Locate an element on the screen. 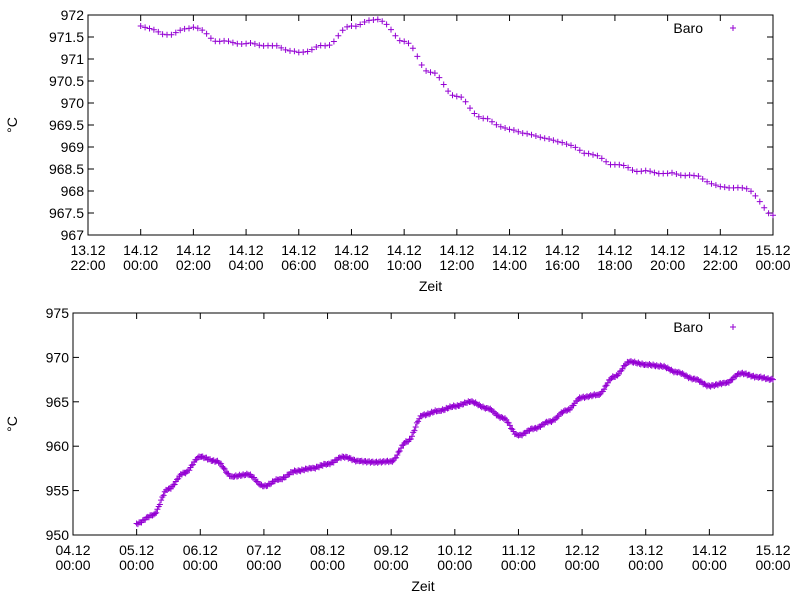  chart1-x-tick-time: 12:00 is located at coordinates (456, 265).